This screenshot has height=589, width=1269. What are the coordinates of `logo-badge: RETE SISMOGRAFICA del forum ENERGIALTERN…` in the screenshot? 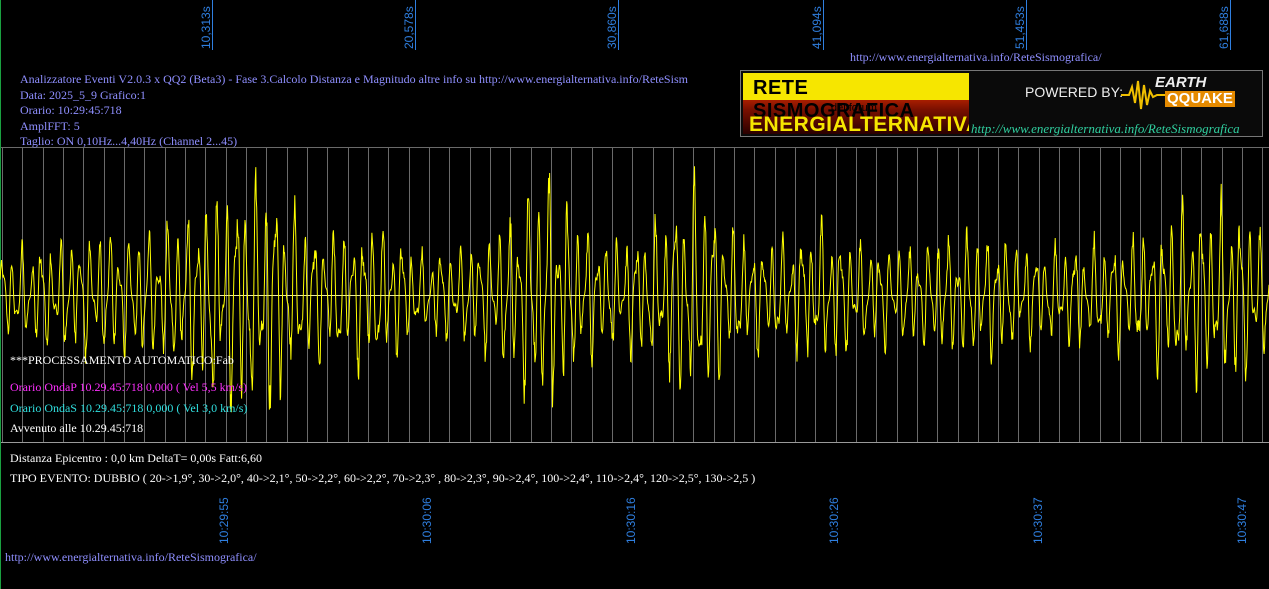 It's located at (856, 103).